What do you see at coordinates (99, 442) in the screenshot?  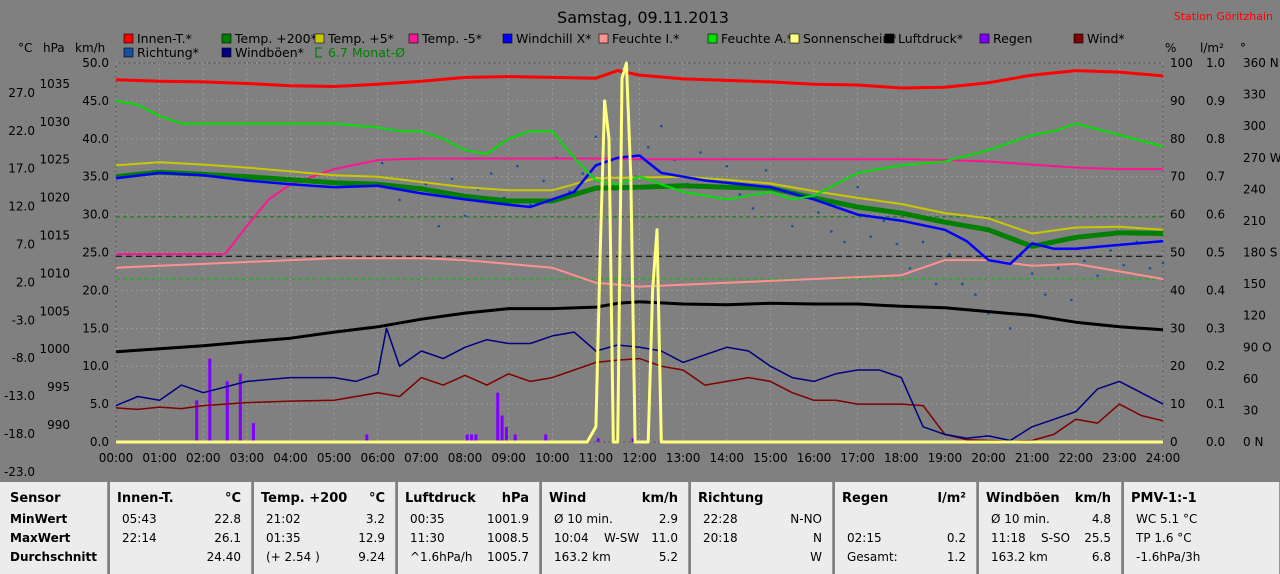 I see `wind-tick-label: 0.0` at bounding box center [99, 442].